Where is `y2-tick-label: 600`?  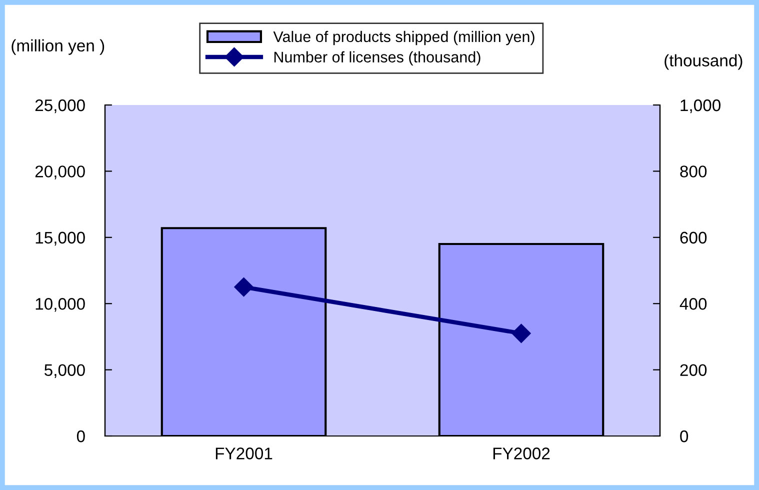 y2-tick-label: 600 is located at coordinates (693, 238).